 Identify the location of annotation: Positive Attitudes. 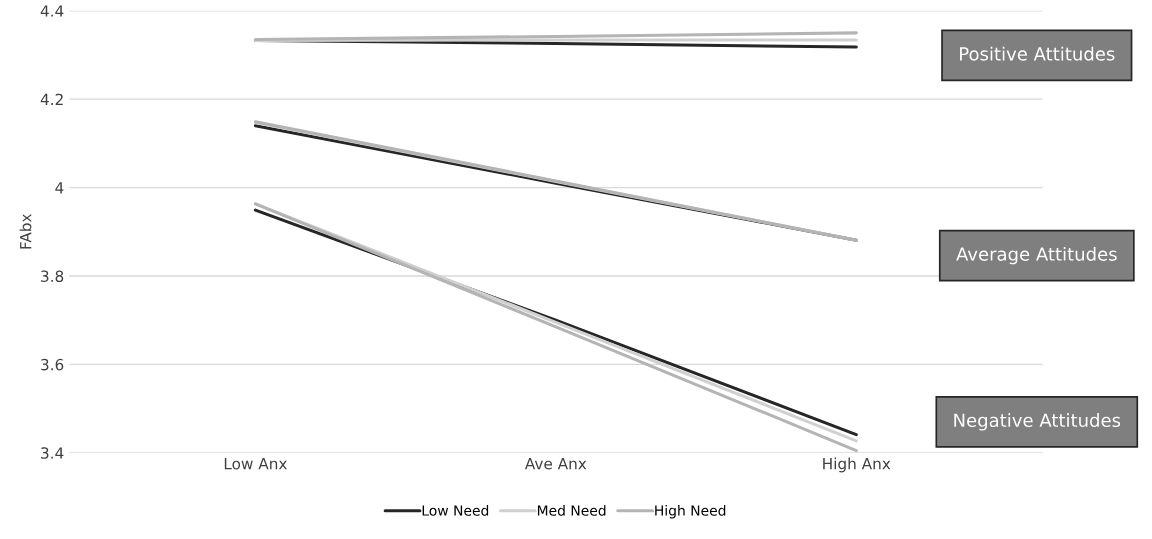
(1037, 53).